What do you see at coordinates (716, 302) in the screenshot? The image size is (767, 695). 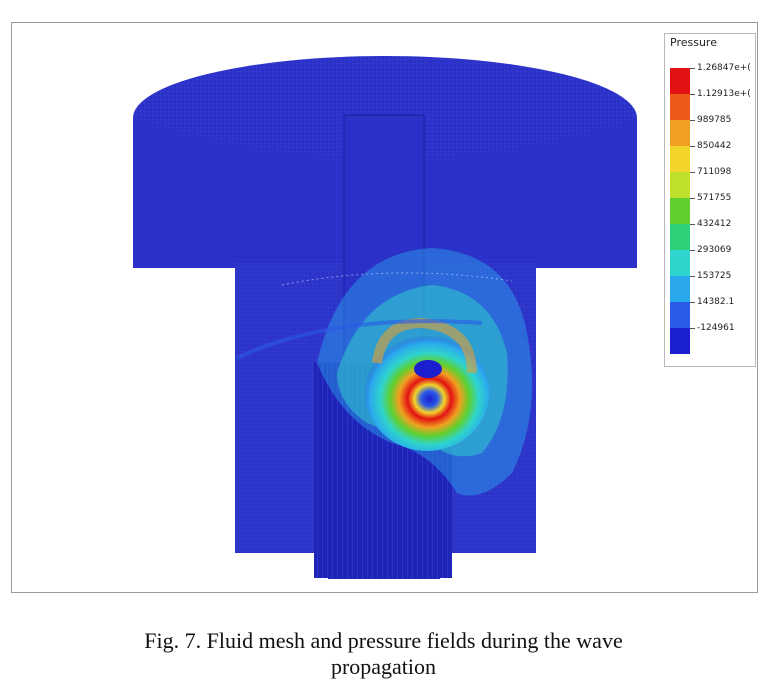 I see `legend-label: 14382.1` at bounding box center [716, 302].